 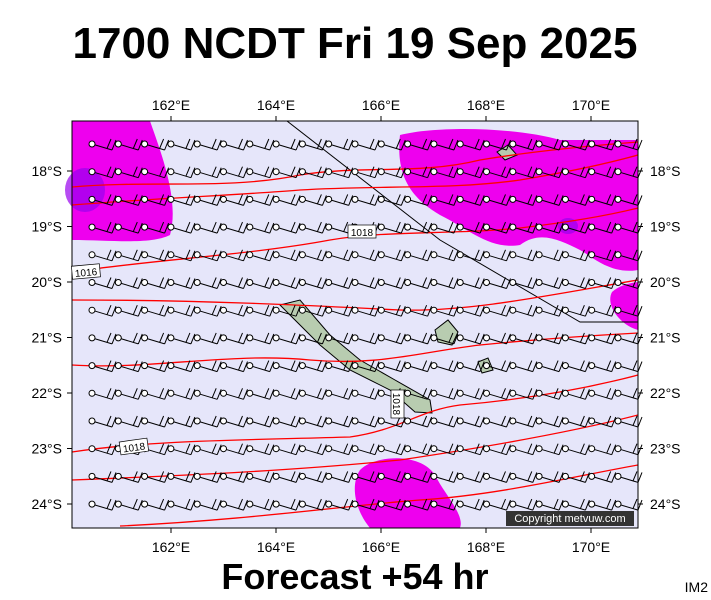 What do you see at coordinates (486, 547) in the screenshot?
I see `lon-label: 168°E` at bounding box center [486, 547].